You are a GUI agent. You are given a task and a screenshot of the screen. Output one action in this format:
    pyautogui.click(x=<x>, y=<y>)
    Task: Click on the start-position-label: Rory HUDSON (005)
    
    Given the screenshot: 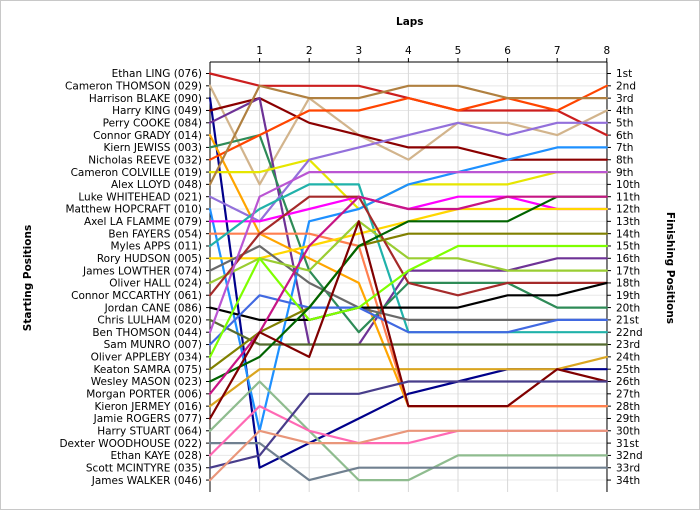 What is the action you would take?
    pyautogui.click(x=149, y=259)
    